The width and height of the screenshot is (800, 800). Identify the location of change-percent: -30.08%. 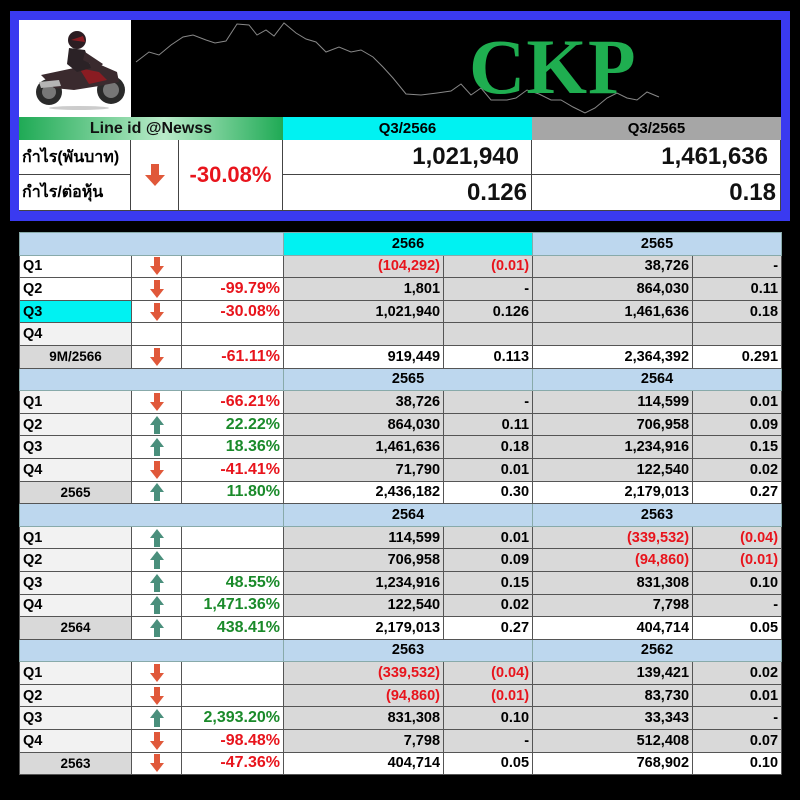
(231, 175).